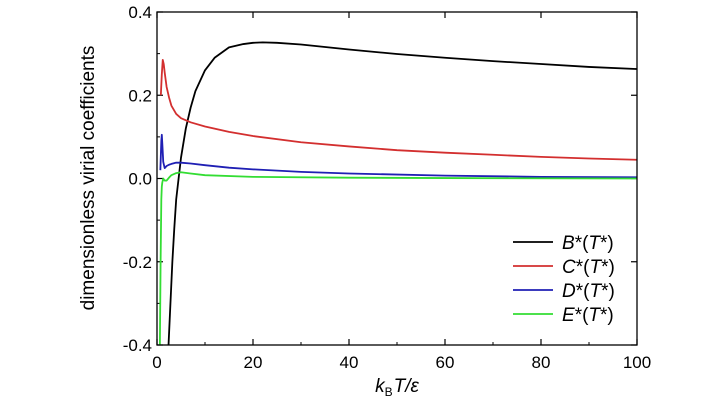  What do you see at coordinates (156, 362) in the screenshot?
I see `x-tick-label: 0` at bounding box center [156, 362].